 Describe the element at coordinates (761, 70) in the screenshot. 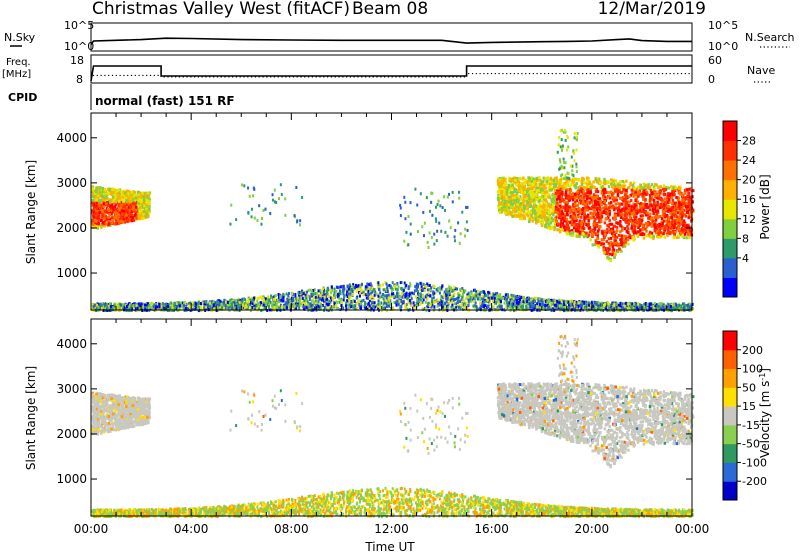

I see `nave-label: Nave` at that location.